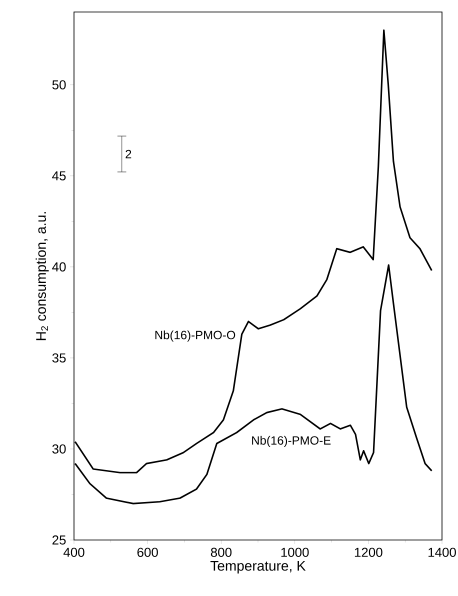  What do you see at coordinates (59, 540) in the screenshot?
I see `y-tick-label: 25` at bounding box center [59, 540].